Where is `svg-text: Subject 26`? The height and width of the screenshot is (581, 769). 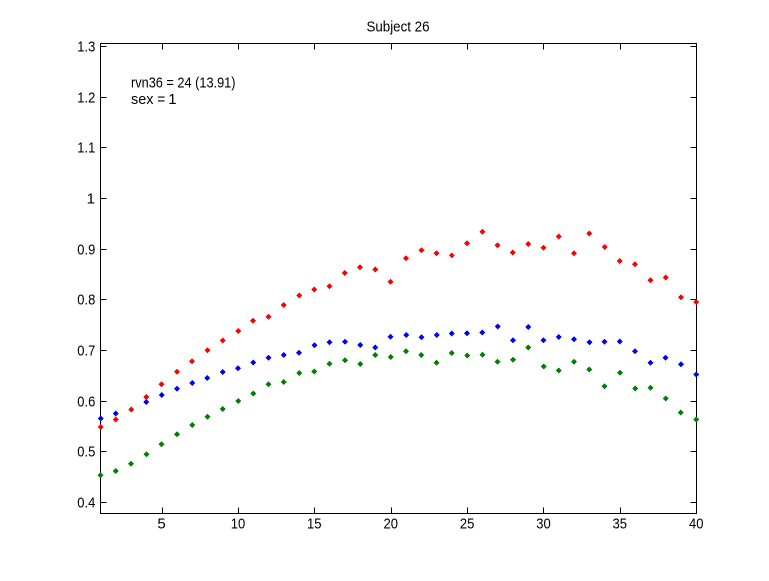
svg-text: Subject 26 is located at coordinates (398, 26).